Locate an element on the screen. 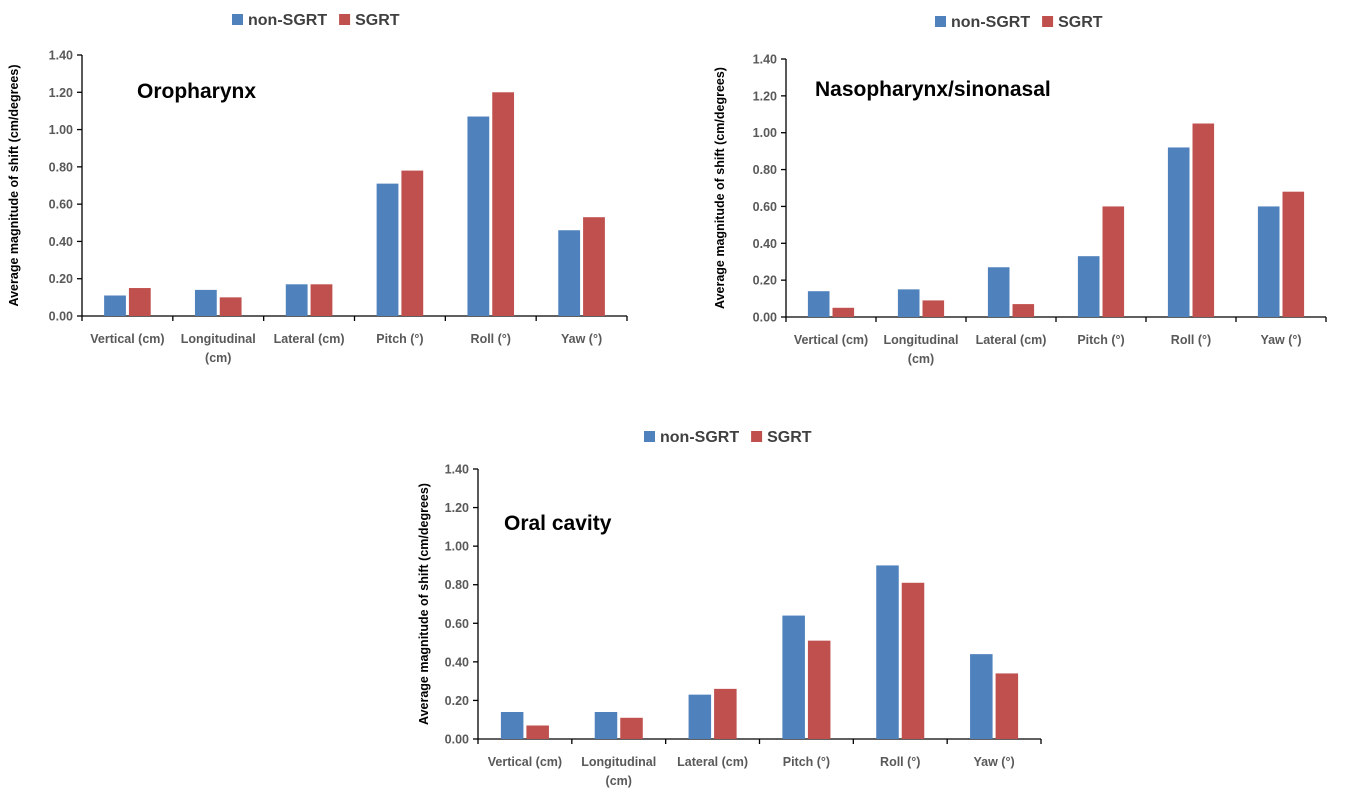 This screenshot has width=1348, height=788. chart-title: Nasopharynx/sinonasal is located at coordinates (933, 89).